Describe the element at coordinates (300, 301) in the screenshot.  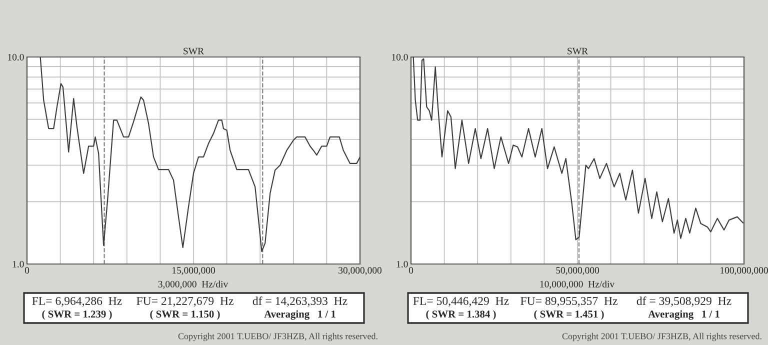
I see `text: df = 14,263,393 Hz` at that location.